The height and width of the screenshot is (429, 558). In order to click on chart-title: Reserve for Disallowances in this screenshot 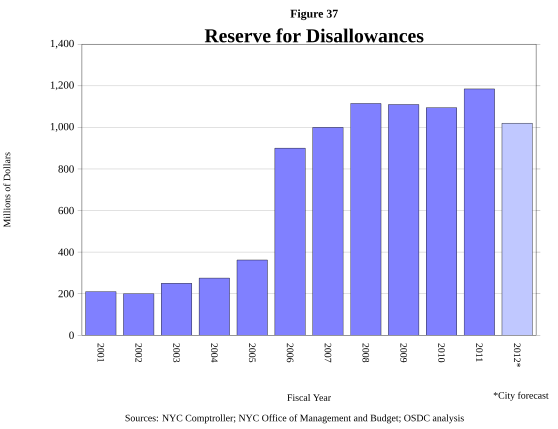, I will do `click(314, 35)`.